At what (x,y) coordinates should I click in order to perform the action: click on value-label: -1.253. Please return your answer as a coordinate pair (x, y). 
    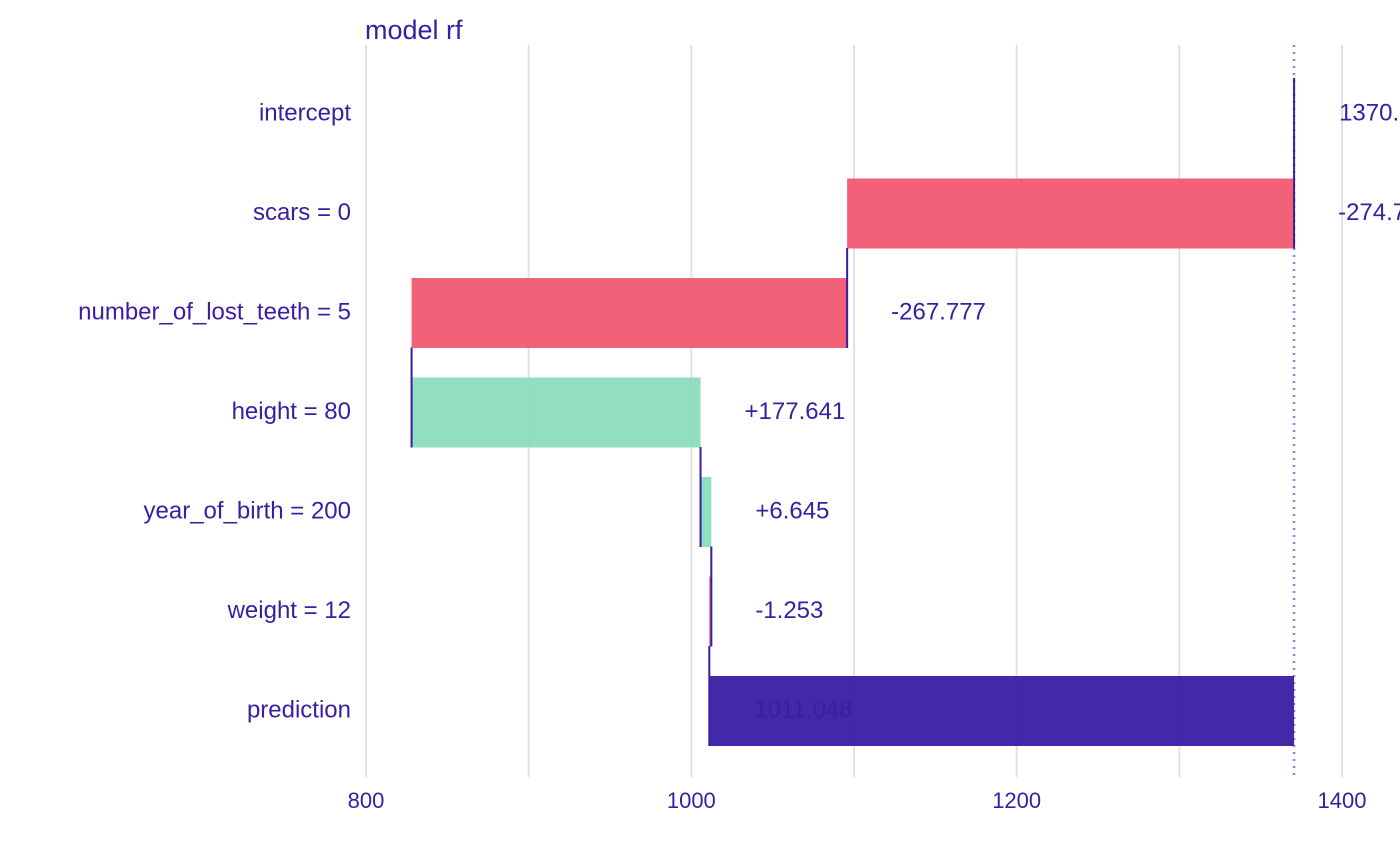
    Looking at the image, I should click on (789, 610).